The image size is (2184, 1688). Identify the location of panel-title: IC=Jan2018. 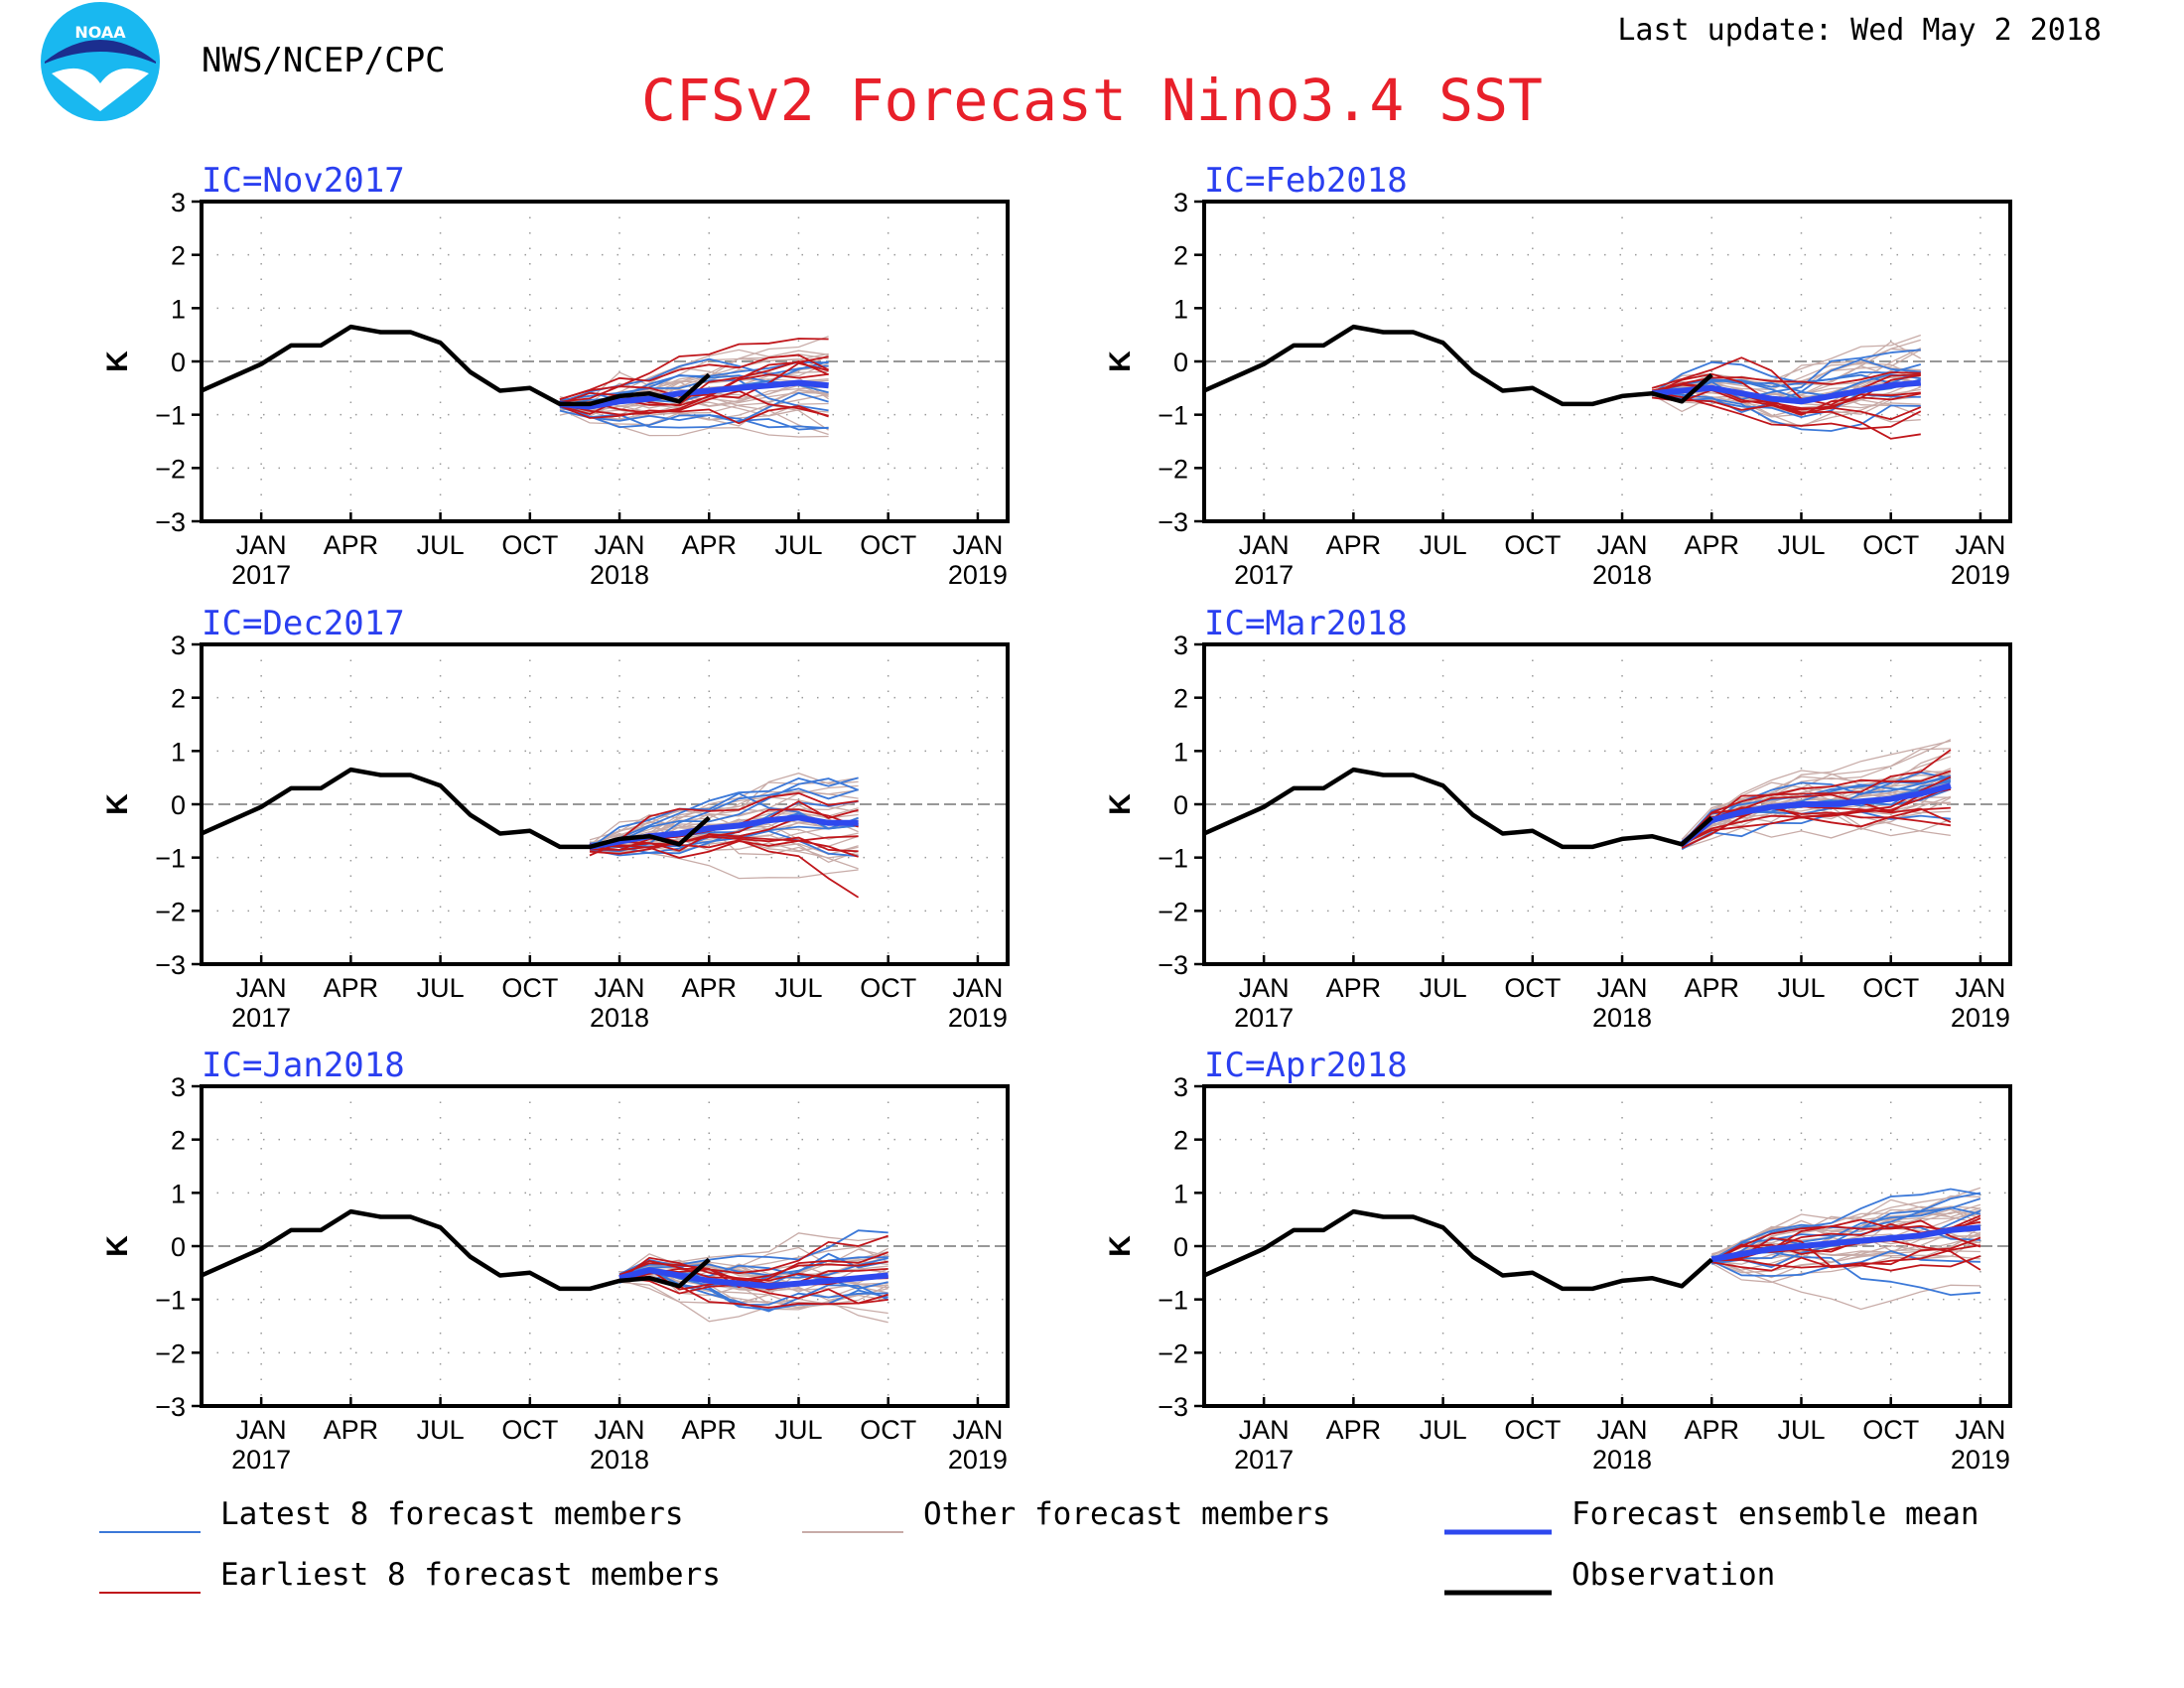
(303, 1065).